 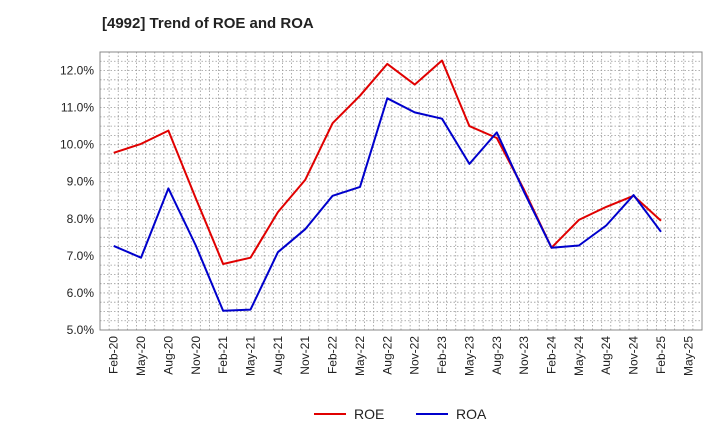 What do you see at coordinates (333, 355) in the screenshot?
I see `x-tick-label: Feb-22` at bounding box center [333, 355].